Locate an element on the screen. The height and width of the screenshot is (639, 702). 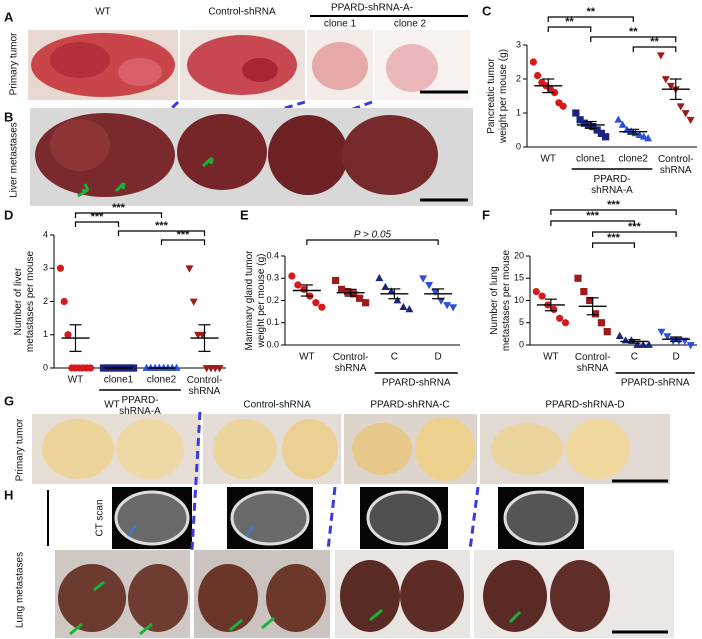
x-tick-label: clone1 is located at coordinates (119, 380).